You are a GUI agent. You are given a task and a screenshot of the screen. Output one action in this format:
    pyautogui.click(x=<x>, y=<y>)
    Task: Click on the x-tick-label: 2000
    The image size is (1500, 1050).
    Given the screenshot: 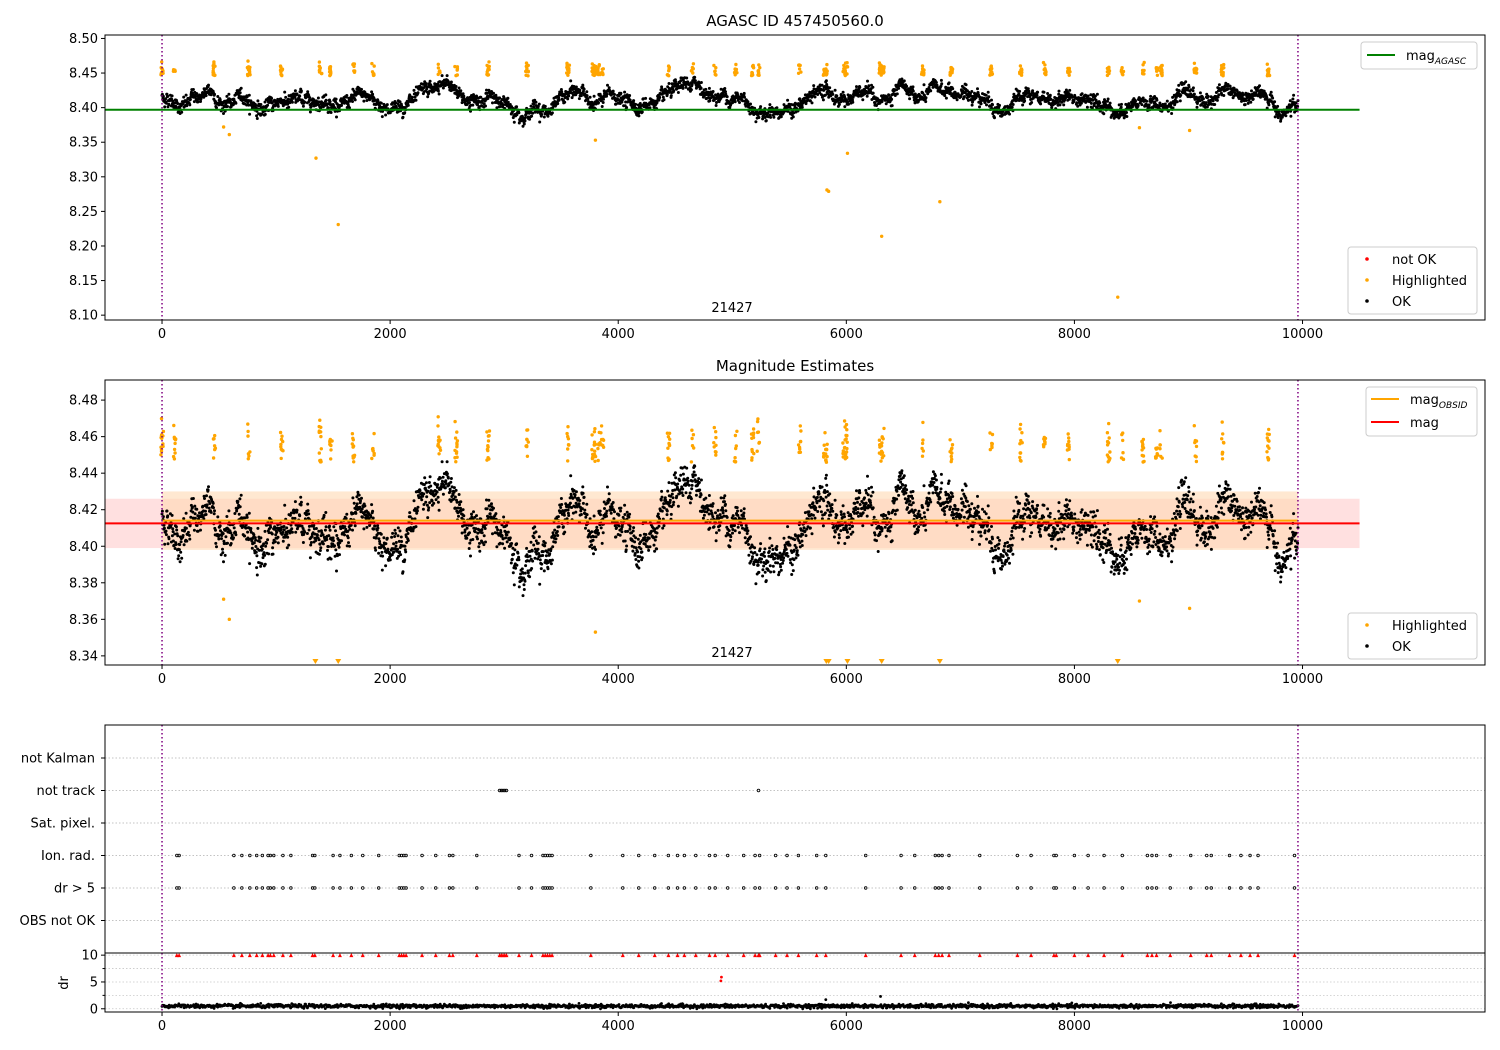 What is the action you would take?
    pyautogui.click(x=390, y=334)
    